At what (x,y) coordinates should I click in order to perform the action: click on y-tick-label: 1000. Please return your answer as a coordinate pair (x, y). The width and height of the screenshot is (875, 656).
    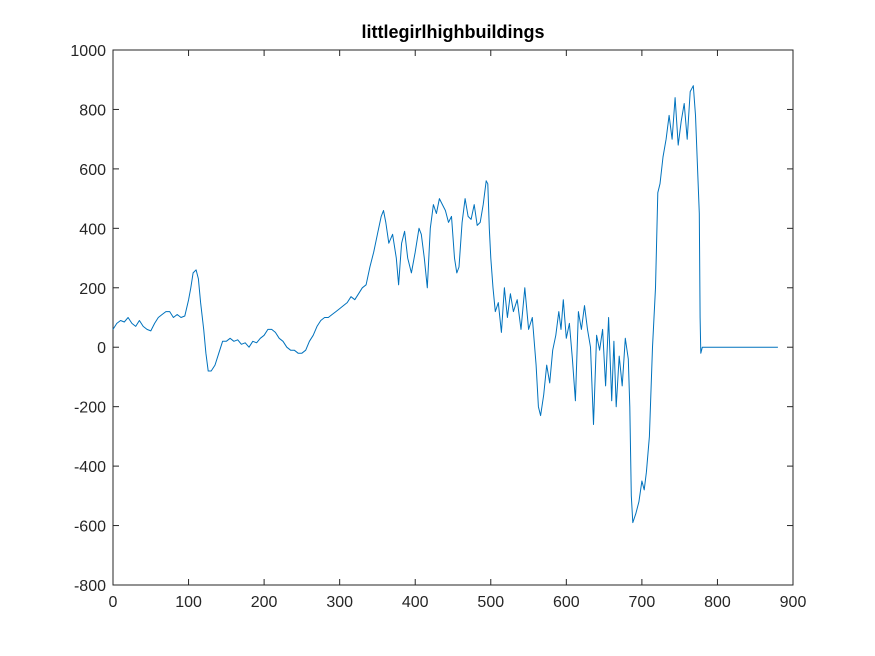
    Looking at the image, I should click on (88, 51).